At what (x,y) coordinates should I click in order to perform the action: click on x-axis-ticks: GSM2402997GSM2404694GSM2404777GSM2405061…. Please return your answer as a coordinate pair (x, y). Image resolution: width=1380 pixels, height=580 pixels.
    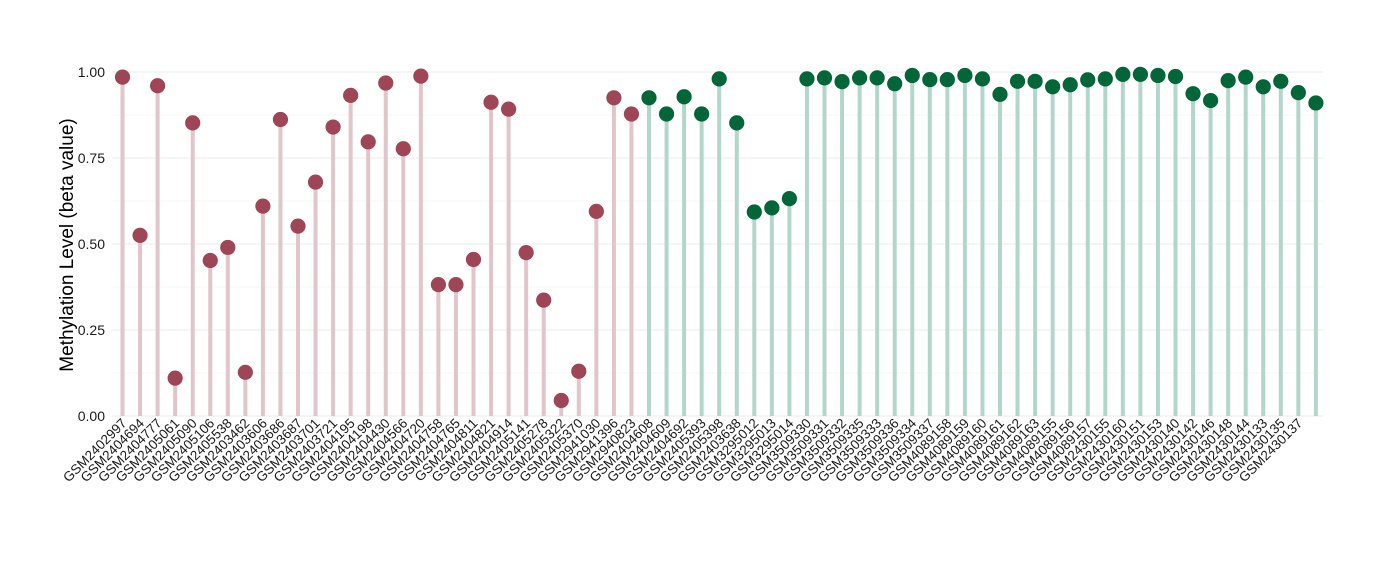
    Looking at the image, I should click on (682, 450).